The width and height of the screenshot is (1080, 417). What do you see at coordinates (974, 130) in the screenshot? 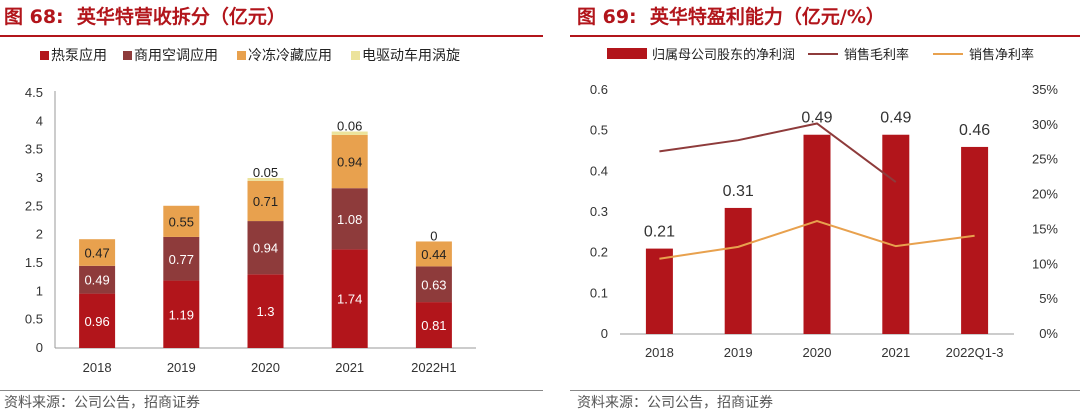
I see `data-label: 0.46` at bounding box center [974, 130].